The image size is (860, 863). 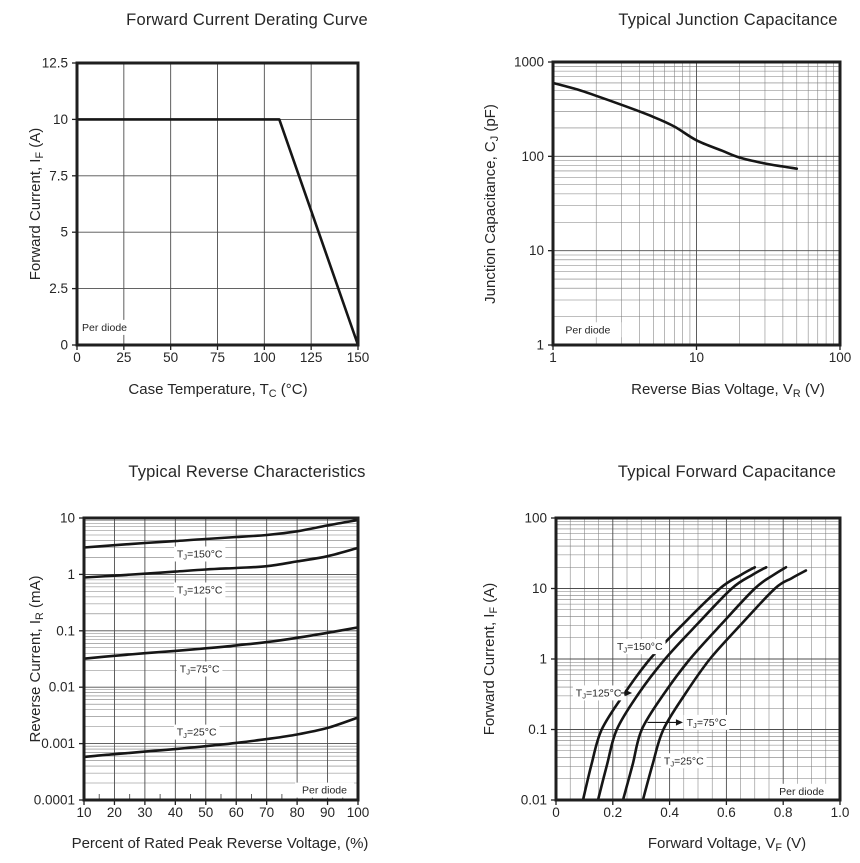 What do you see at coordinates (491, 204) in the screenshot?
I see `svg-text: Junction Capacitance, CJ (pF)` at bounding box center [491, 204].